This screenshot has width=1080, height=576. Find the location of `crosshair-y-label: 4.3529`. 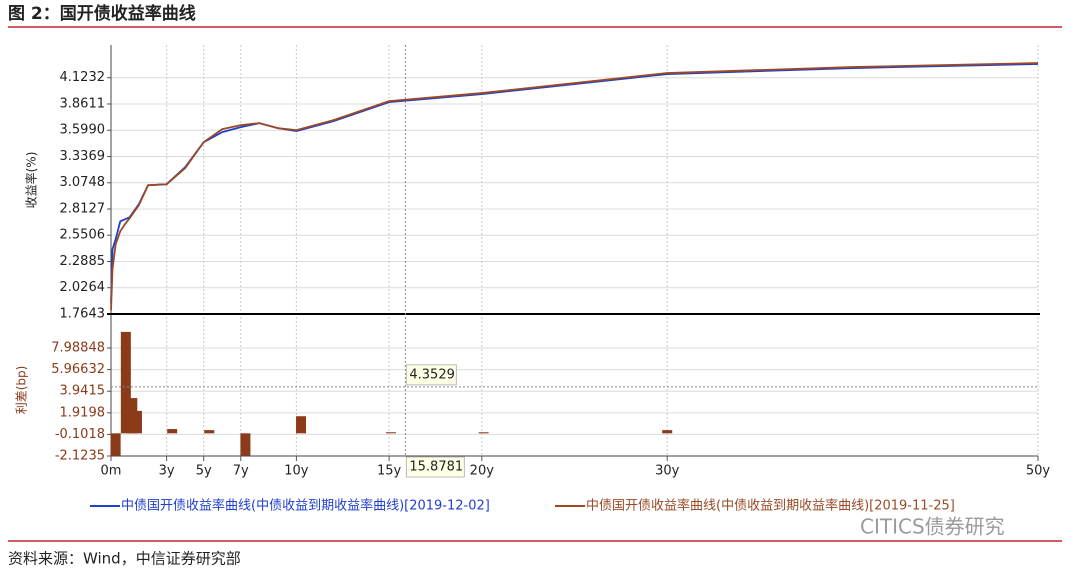

crosshair-y-label: 4.3529 is located at coordinates (432, 374).